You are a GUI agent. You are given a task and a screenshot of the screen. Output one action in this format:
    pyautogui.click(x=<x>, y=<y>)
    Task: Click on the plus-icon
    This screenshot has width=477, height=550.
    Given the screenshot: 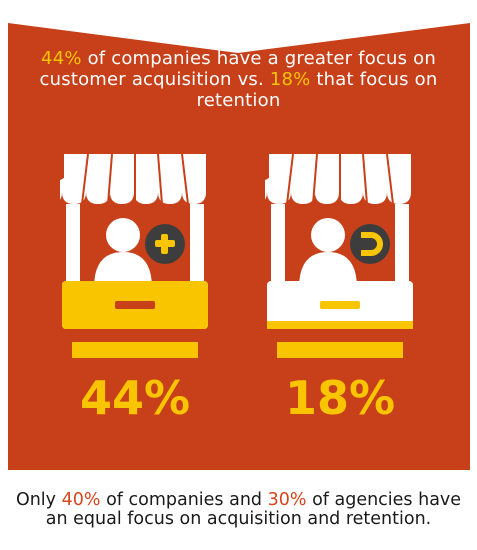 What is the action you would take?
    pyautogui.click(x=165, y=244)
    